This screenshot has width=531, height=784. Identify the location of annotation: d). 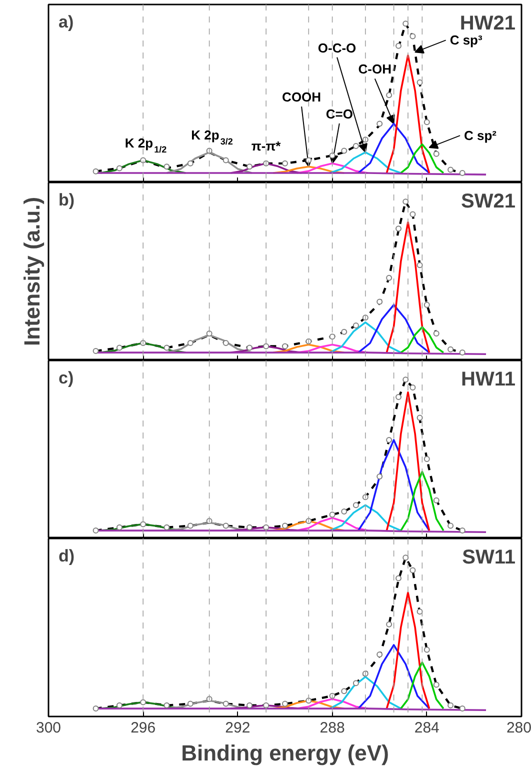
(66, 556).